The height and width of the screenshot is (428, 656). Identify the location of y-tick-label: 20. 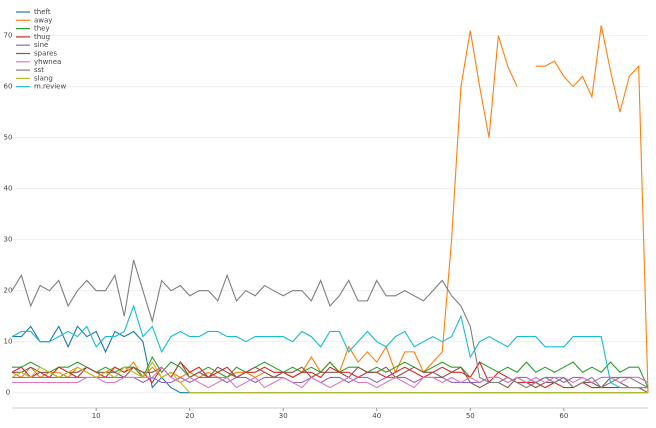
(8, 291).